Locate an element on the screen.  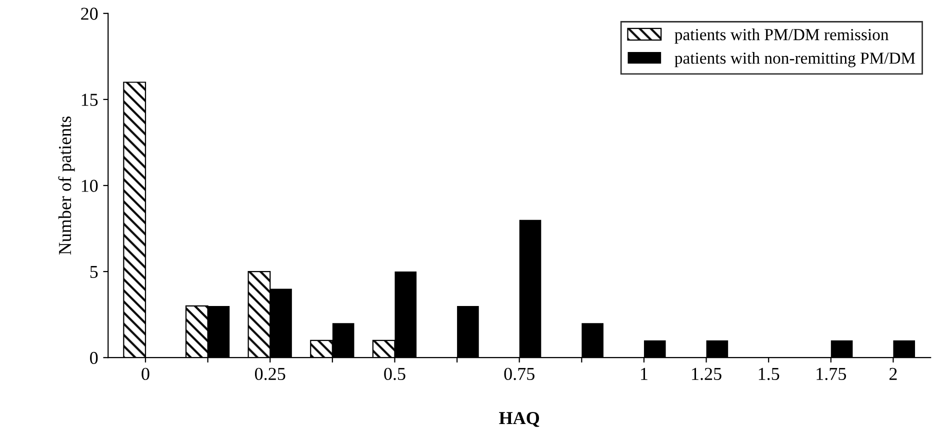
x-tick-label: 1 is located at coordinates (644, 374).